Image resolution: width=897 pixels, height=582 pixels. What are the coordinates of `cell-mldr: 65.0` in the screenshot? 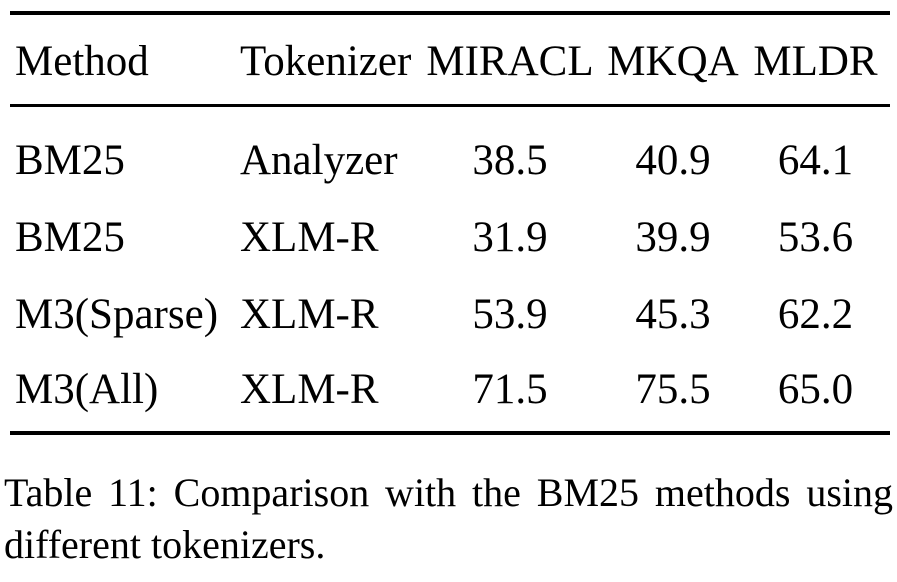 It's located at (815, 389).